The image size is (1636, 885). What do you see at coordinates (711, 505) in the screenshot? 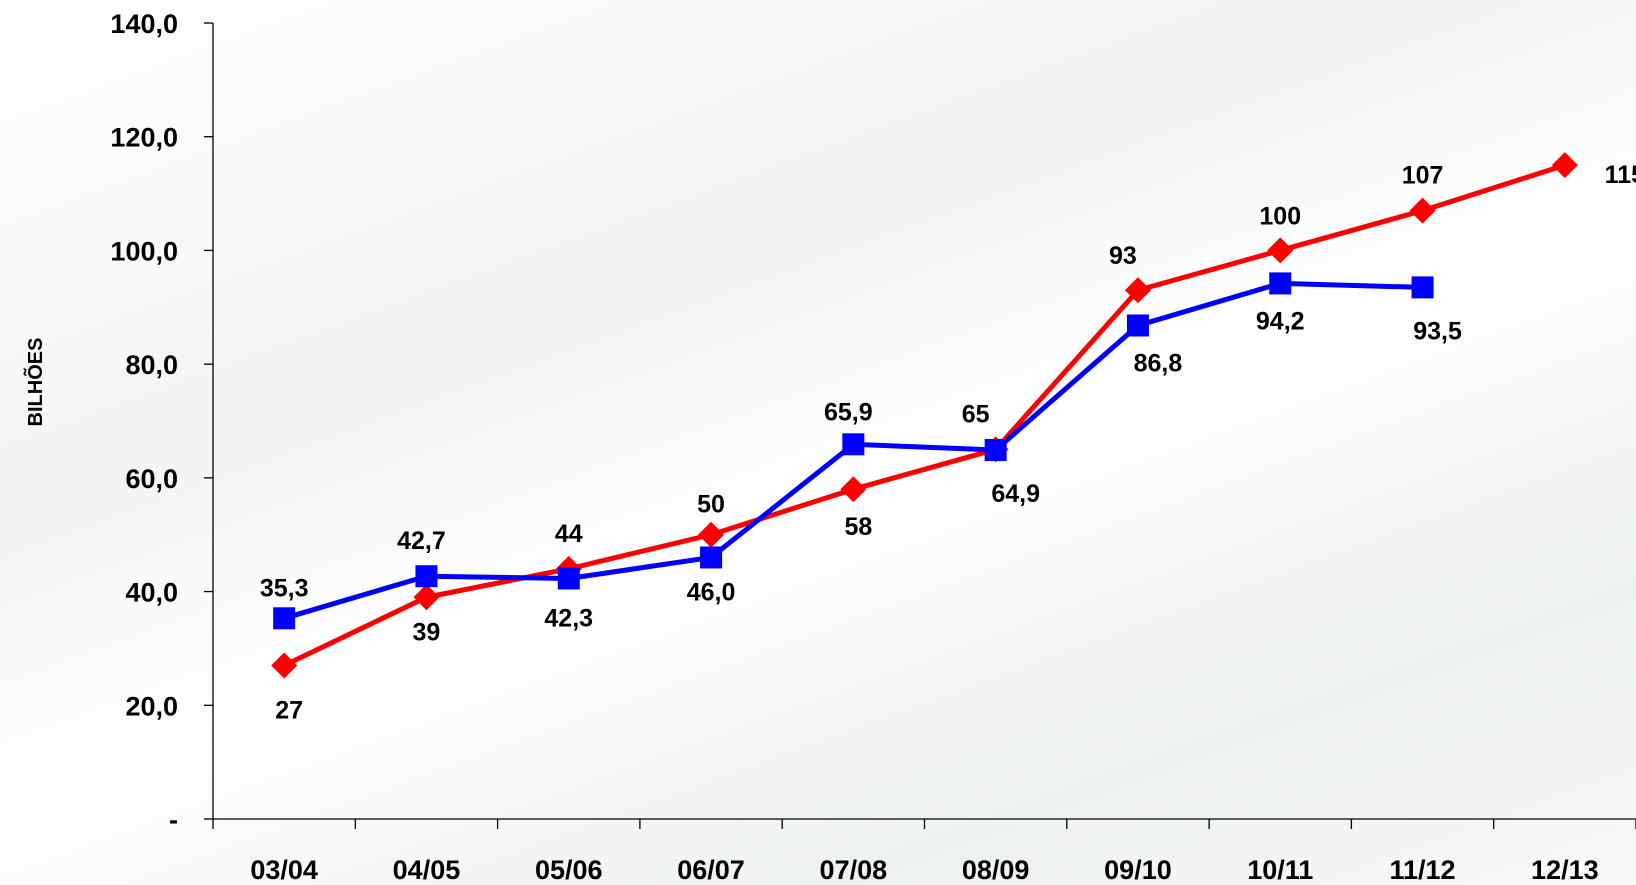
I see `red-data-label: 50` at bounding box center [711, 505].